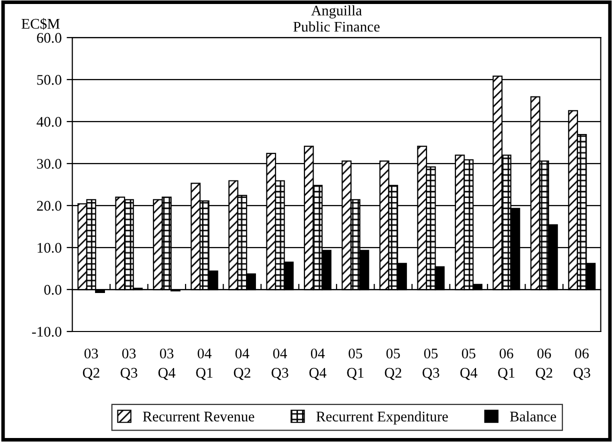 This screenshot has height=442, width=613. What do you see at coordinates (355, 364) in the screenshot?
I see `x-tick-label: 05 Q1` at bounding box center [355, 364].